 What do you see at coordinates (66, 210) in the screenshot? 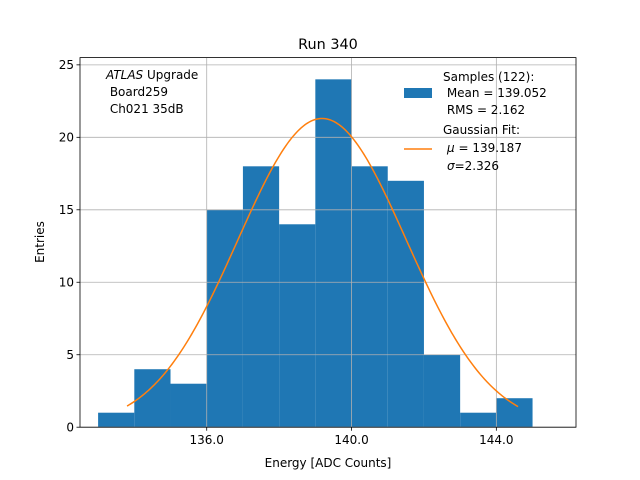
I see `y-tick-label-3: 15` at bounding box center [66, 210].